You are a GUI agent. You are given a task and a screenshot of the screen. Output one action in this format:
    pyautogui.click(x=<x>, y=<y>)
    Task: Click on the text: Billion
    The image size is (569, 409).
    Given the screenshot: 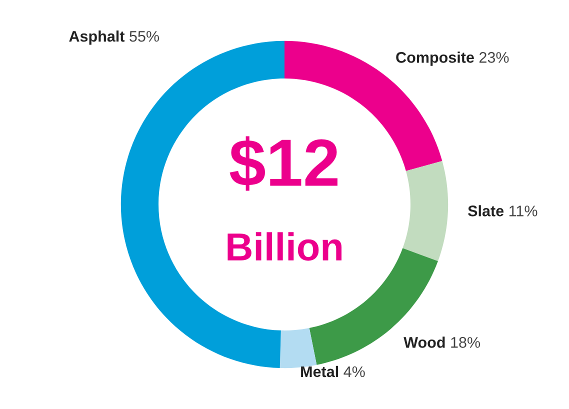 What is the action you would take?
    pyautogui.click(x=285, y=246)
    